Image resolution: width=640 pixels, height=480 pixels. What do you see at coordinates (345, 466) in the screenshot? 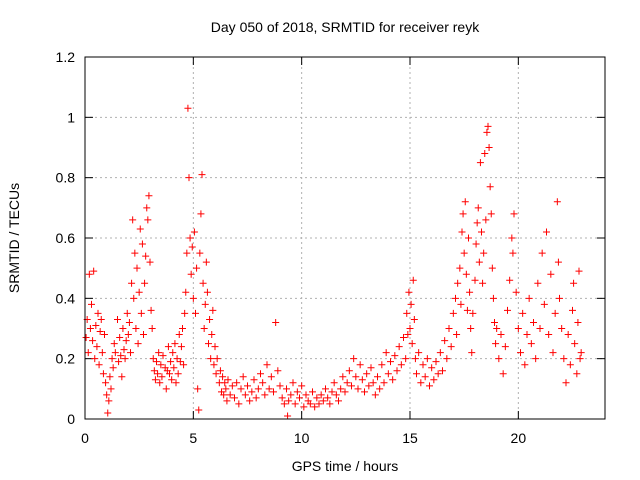
I see `x-axis-label: GPS time / hours` at bounding box center [345, 466].